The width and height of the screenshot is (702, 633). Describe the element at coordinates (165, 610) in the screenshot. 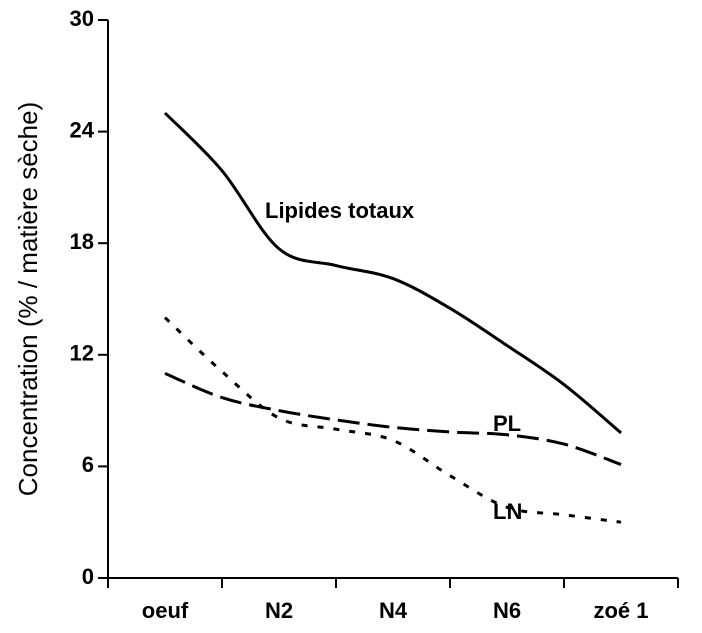

I see `x-tick-label: oeuf` at that location.